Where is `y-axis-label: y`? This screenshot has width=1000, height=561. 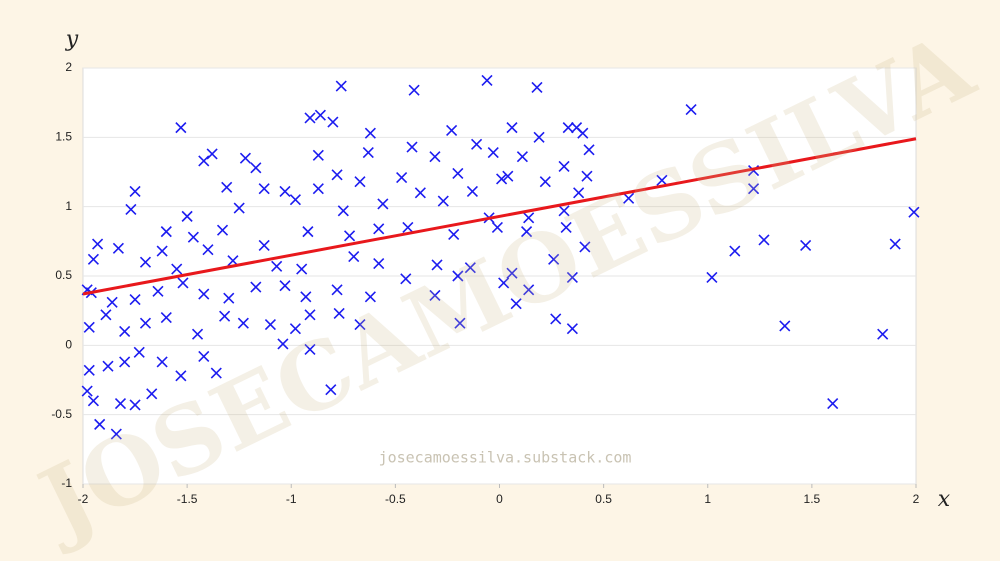 y-axis-label: y is located at coordinates (72, 39).